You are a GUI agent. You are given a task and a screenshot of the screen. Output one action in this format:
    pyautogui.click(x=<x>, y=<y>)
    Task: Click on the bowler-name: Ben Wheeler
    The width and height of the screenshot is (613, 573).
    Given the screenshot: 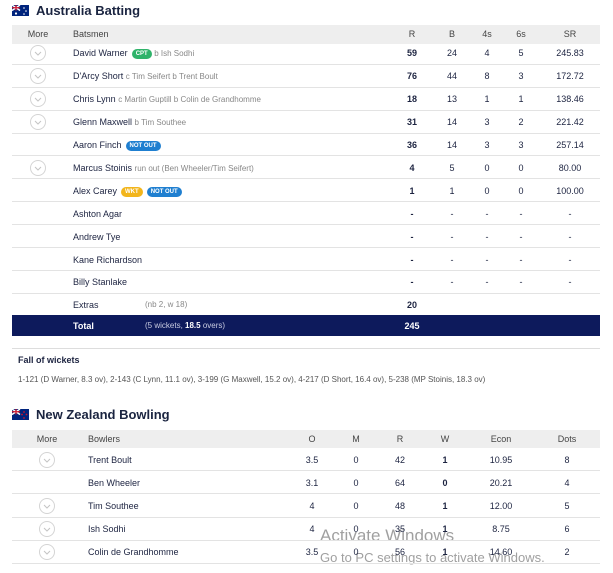 What is the action you would take?
    pyautogui.click(x=114, y=482)
    